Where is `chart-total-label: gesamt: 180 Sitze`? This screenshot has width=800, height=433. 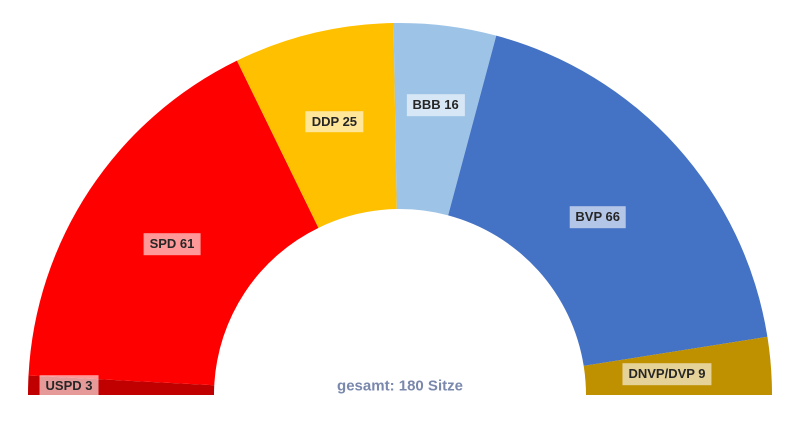
chart-total-label: gesamt: 180 Sitze is located at coordinates (400, 386).